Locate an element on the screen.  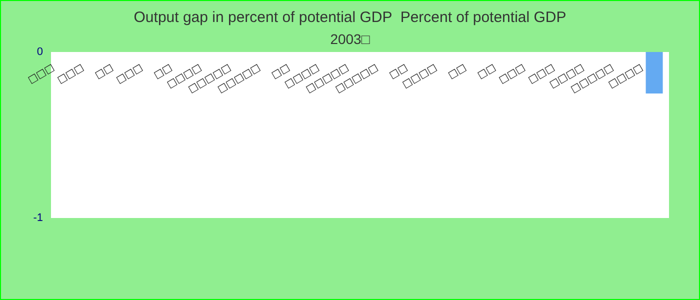
y-tick-label: 0 is located at coordinates (39, 52).